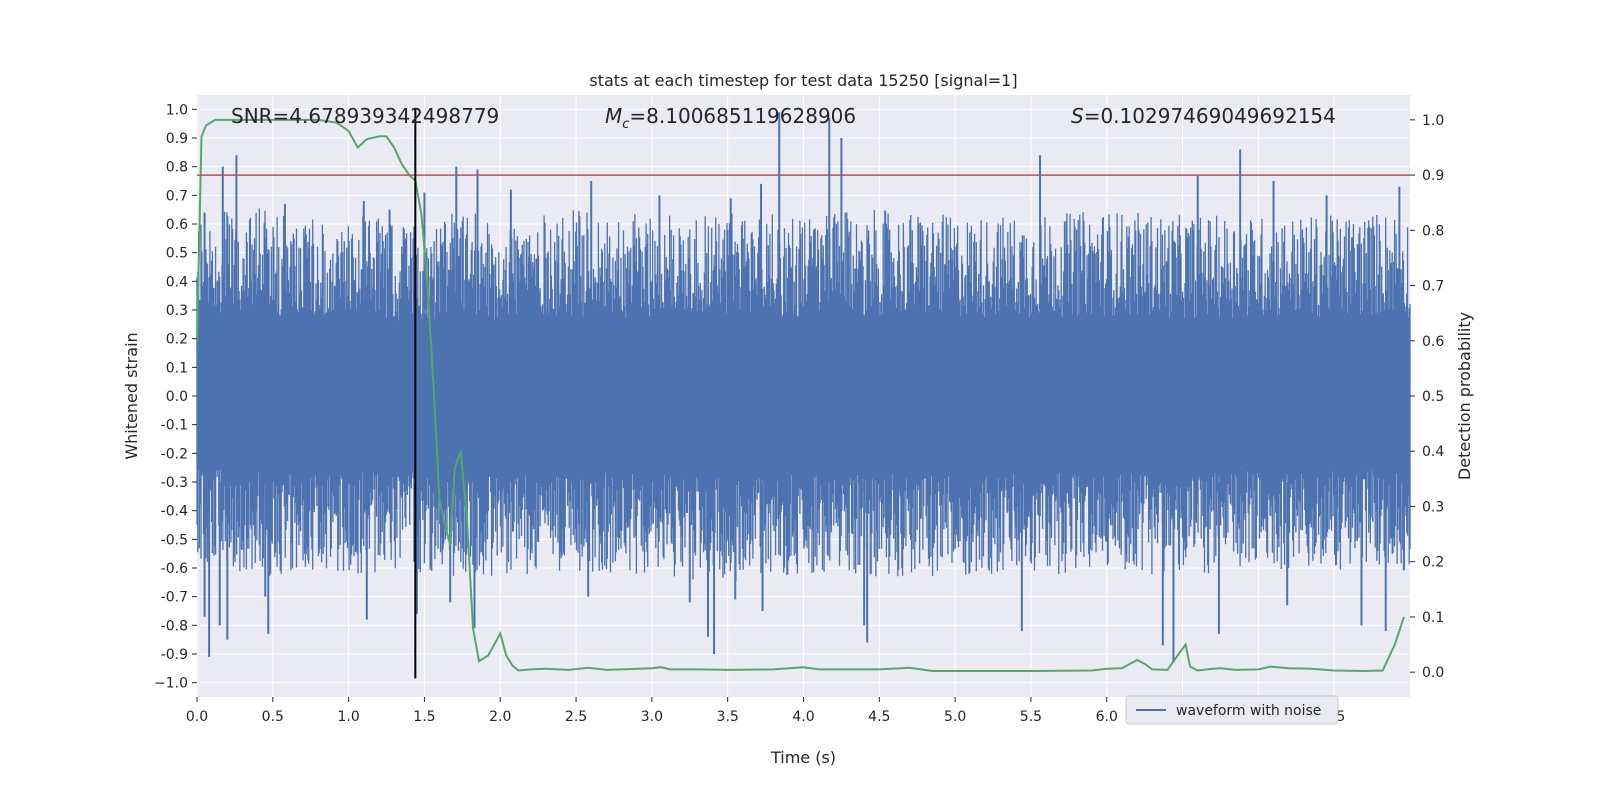  I want to click on y-tick-label: 0.0, so click(177, 397).